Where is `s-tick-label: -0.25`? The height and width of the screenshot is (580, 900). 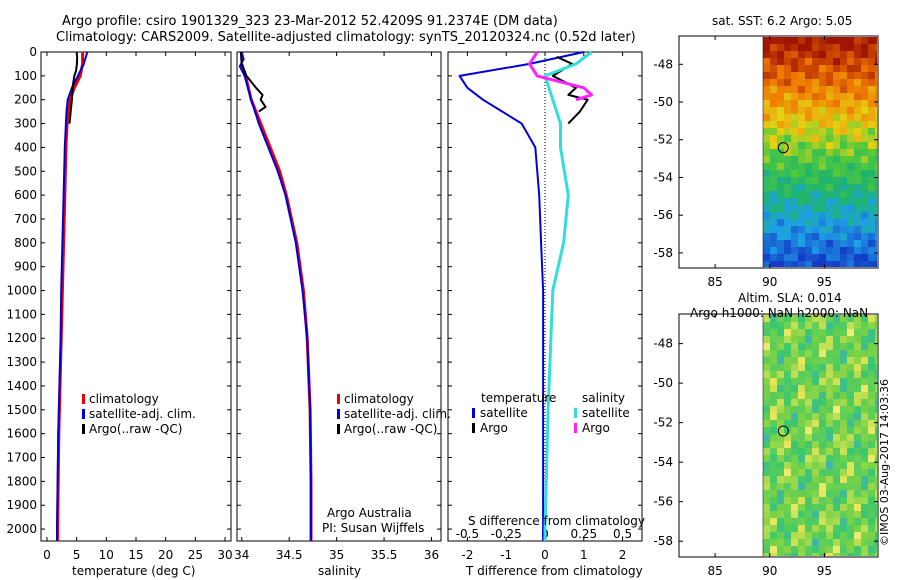 s-tick-label: -0.25 is located at coordinates (506, 534).